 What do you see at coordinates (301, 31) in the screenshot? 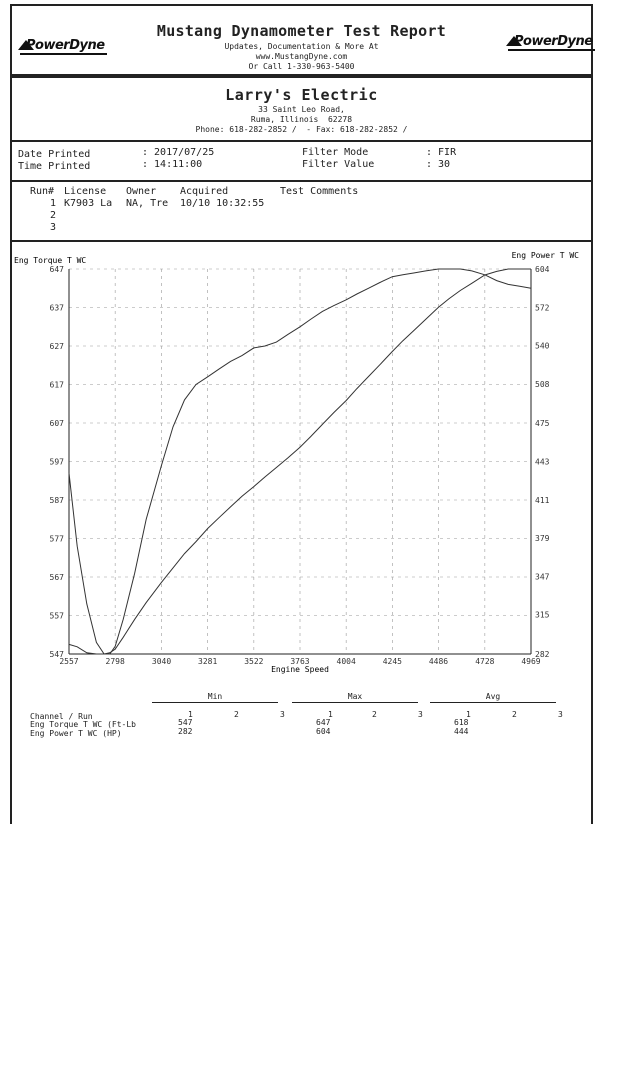
I see `report-title: Mustang Dynamometer Test Report` at bounding box center [301, 31].